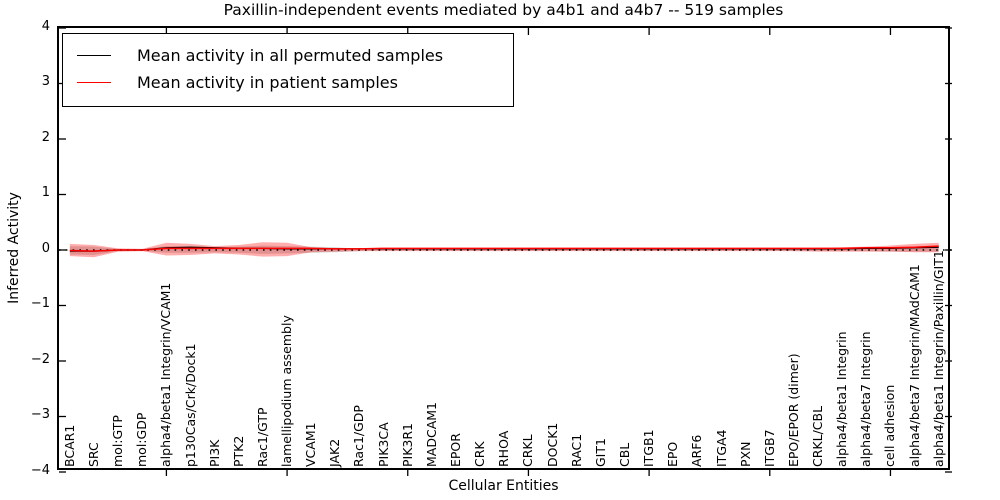 The width and height of the screenshot is (1000, 500). Describe the element at coordinates (190, 405) in the screenshot. I see `x-category-label: p130Cas/Crk/Dock1` at that location.